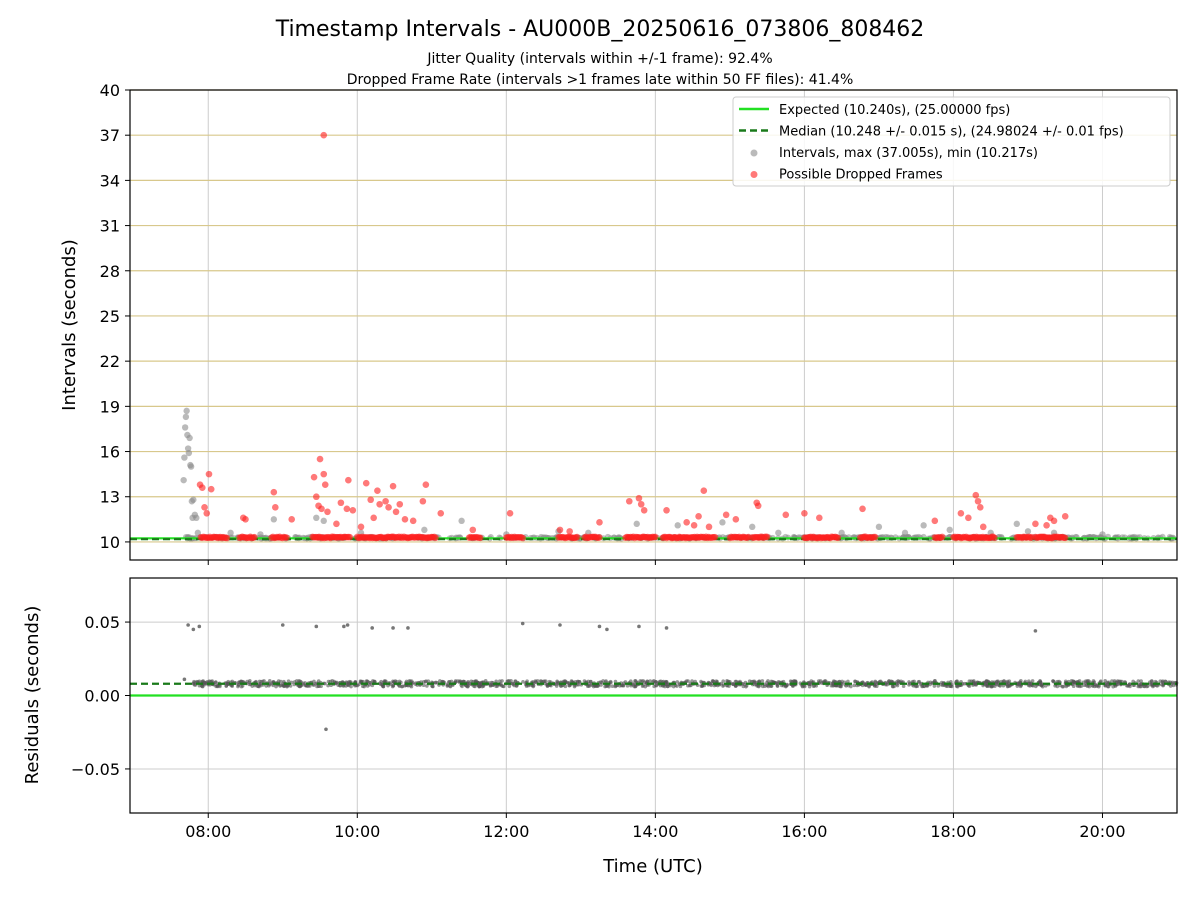 The image size is (1200, 900). Describe the element at coordinates (110, 361) in the screenshot. I see `intervals-y-tick-label: 22` at that location.